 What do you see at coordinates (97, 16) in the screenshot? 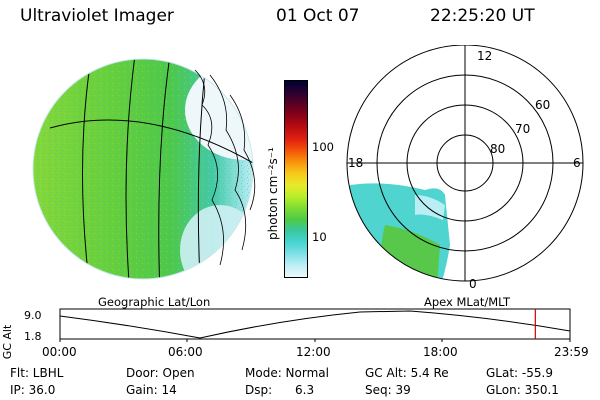
I see `instrument-title: Ultraviolet Imager` at bounding box center [97, 16].